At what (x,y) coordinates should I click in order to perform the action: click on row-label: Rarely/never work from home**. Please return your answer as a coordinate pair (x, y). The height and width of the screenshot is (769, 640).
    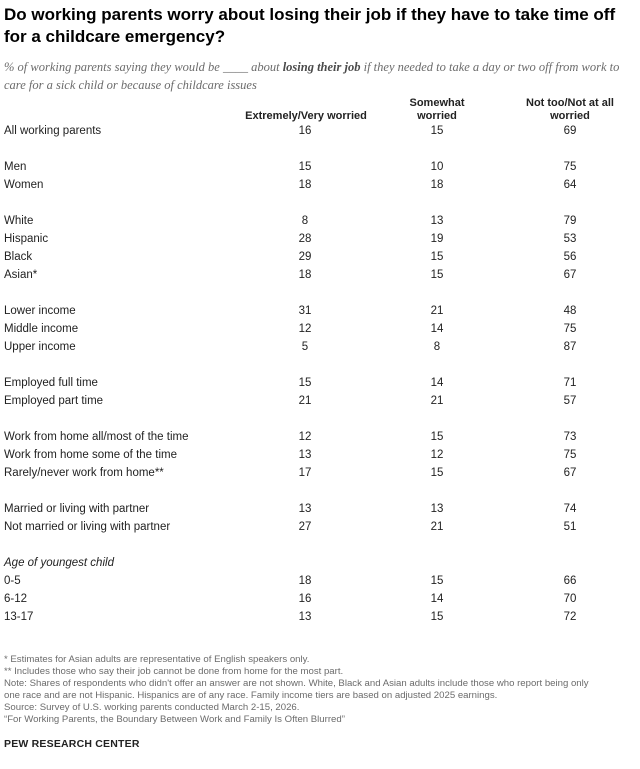
    Looking at the image, I should click on (84, 473).